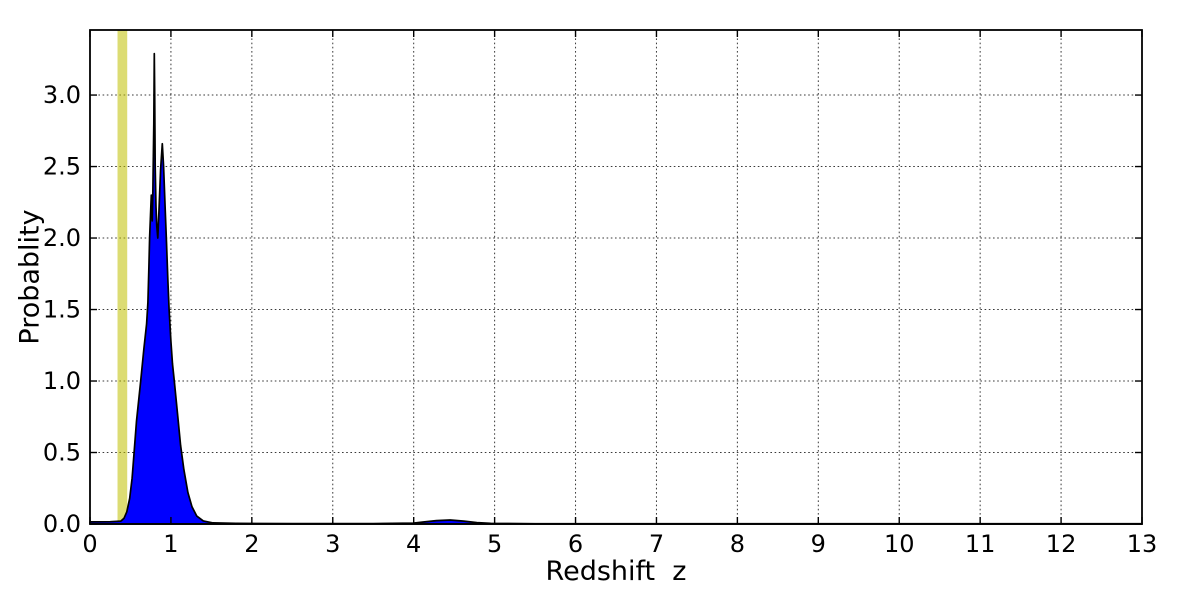 The image size is (1200, 600). What do you see at coordinates (1061, 544) in the screenshot?
I see `x-tick-label: 12` at bounding box center [1061, 544].